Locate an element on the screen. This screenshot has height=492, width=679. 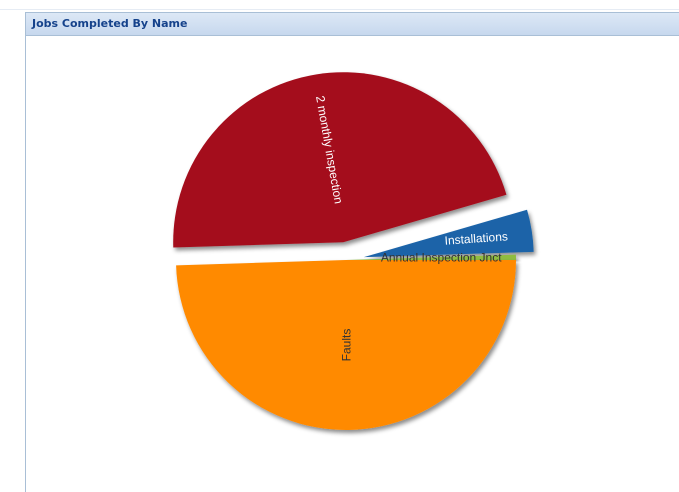
panel-header: Jobs Completed By Name is located at coordinates (352, 24).